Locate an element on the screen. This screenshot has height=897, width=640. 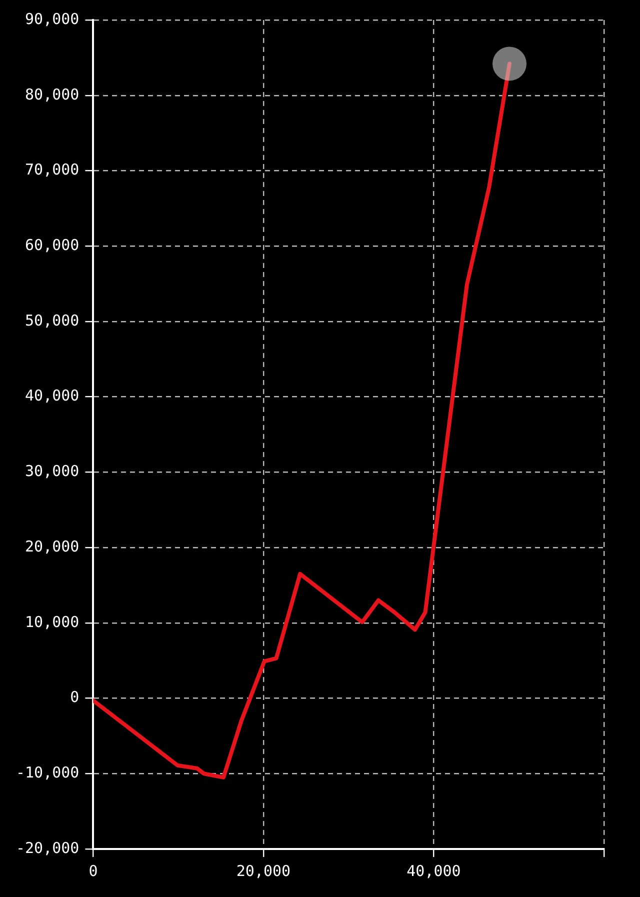
y-tick-label: 40,000 is located at coordinates (52, 395).